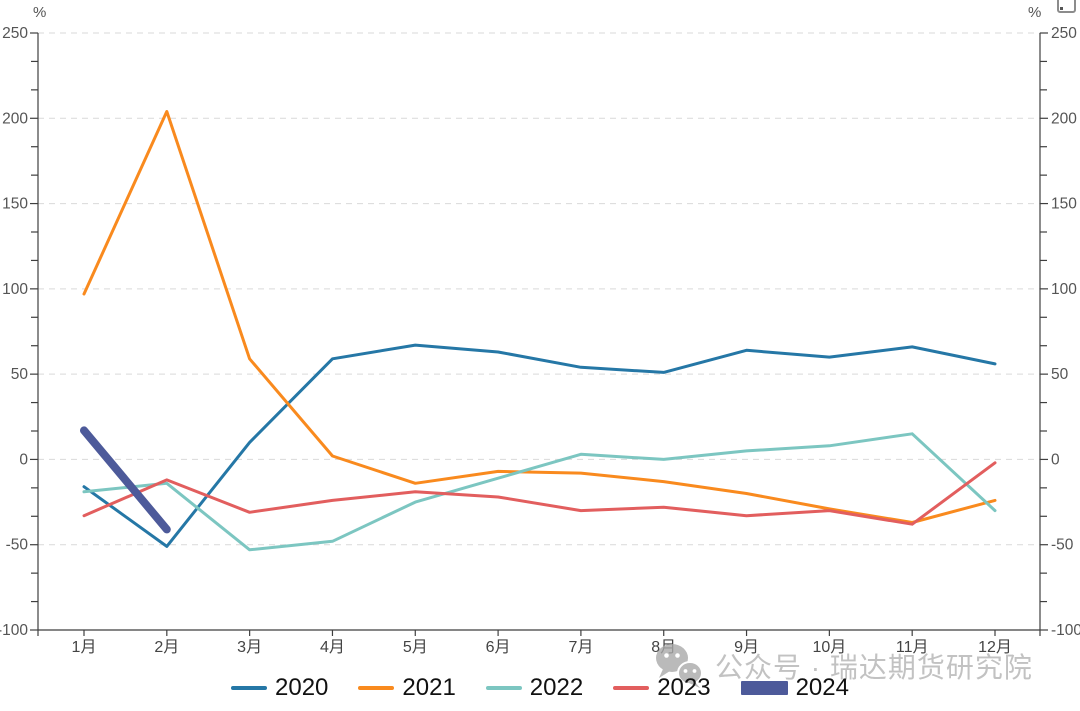  I want to click on x-tick-label: 7月, so click(580, 647).